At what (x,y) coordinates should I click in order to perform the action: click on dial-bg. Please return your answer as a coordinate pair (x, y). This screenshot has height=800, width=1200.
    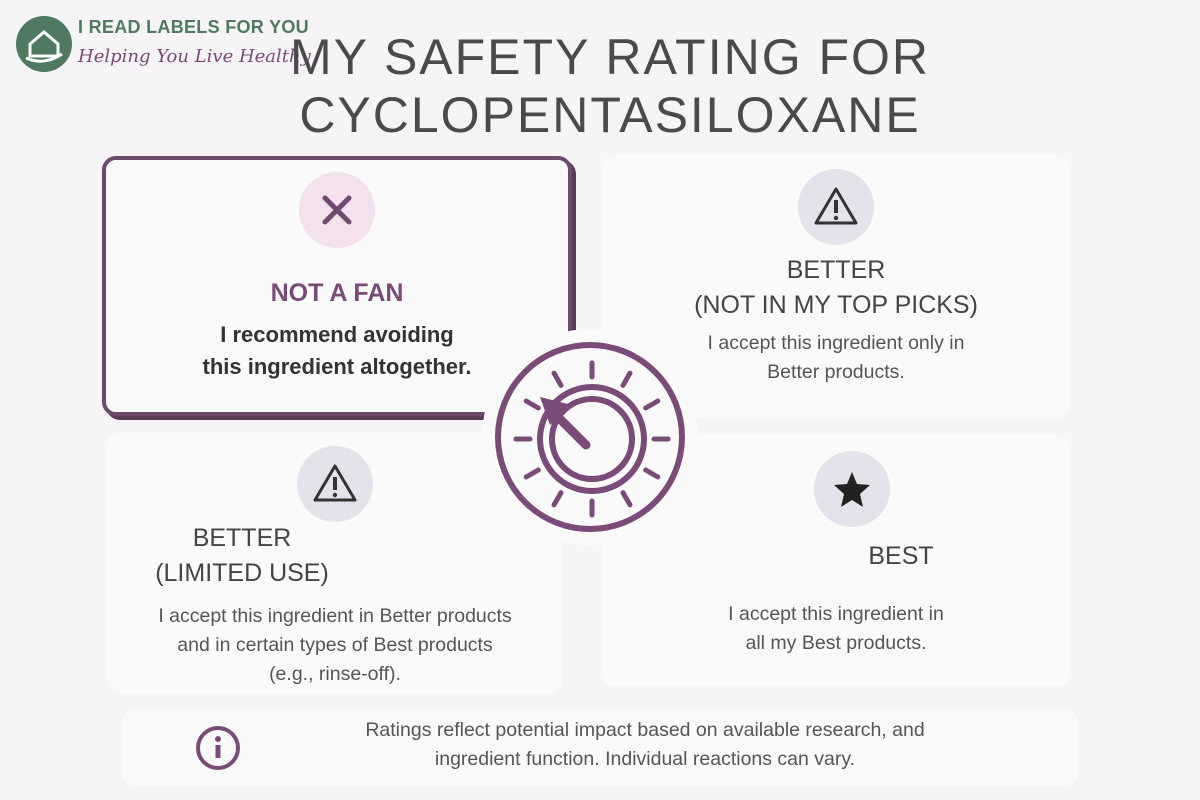
    Looking at the image, I should click on (590, 437).